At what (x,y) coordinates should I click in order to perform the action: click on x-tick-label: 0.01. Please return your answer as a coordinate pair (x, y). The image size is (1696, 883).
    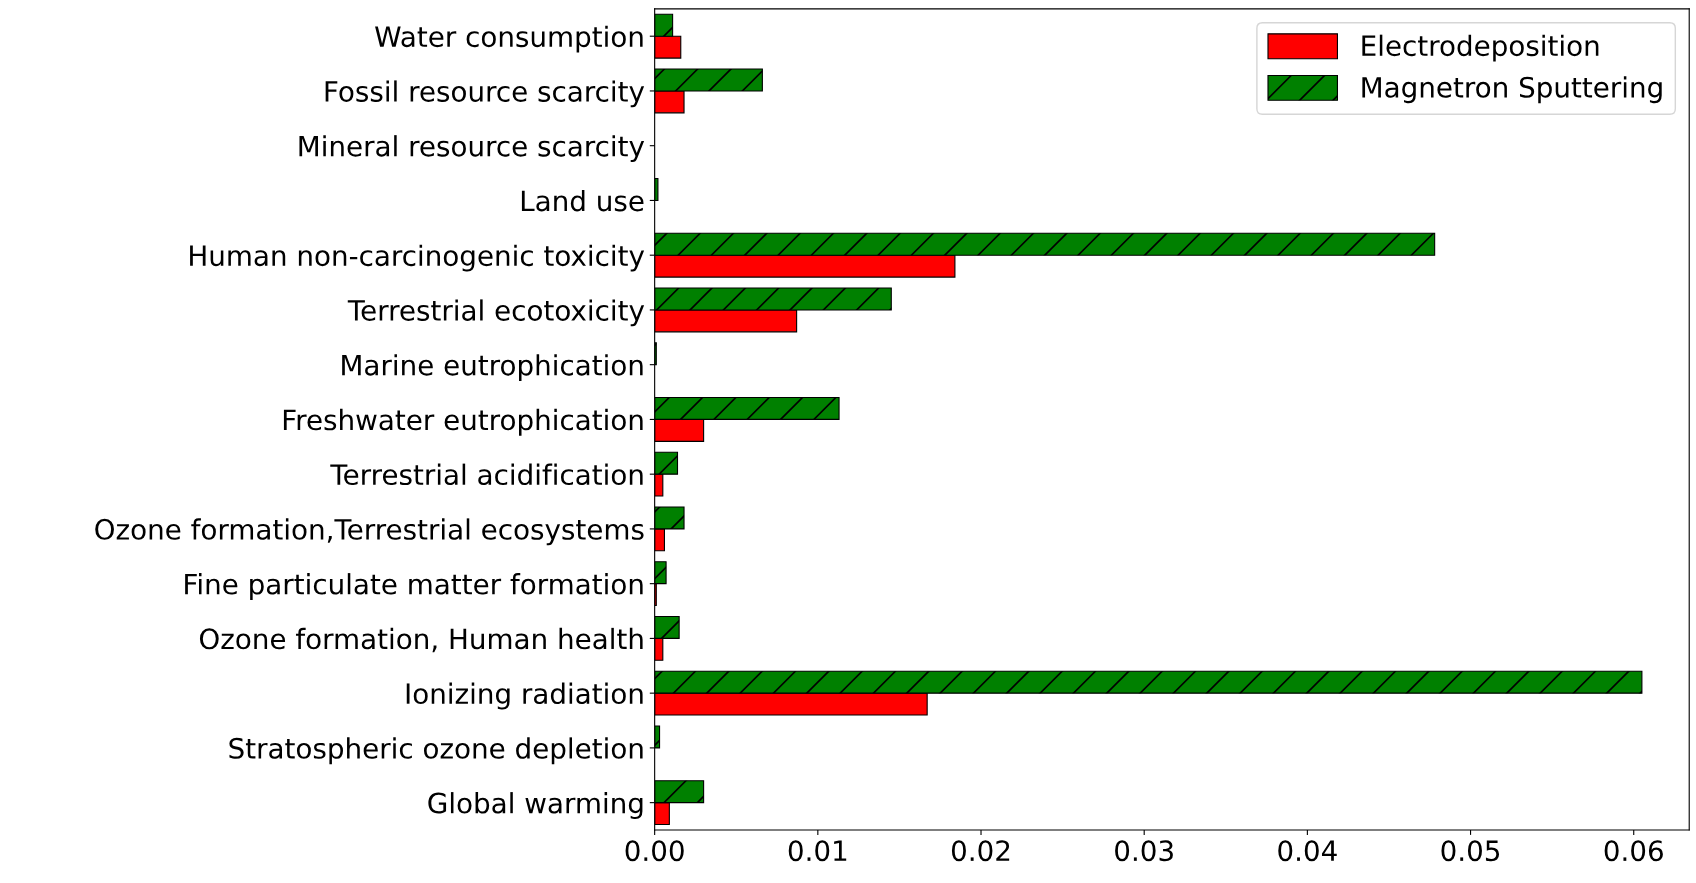
    Looking at the image, I should click on (817, 851).